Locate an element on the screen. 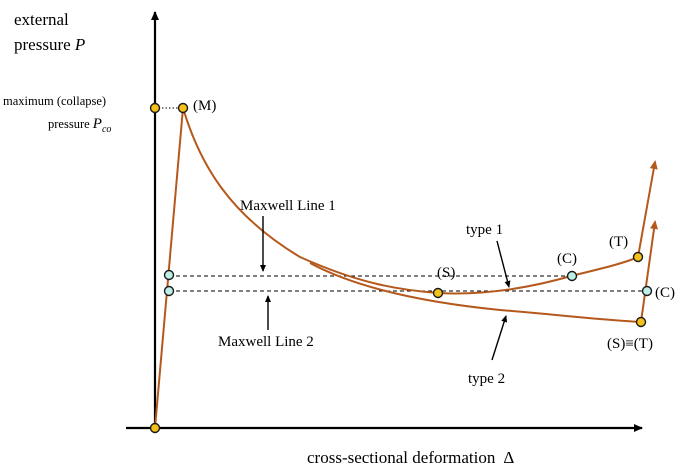 Image resolution: width=685 pixels, height=469 pixels. post-buckling-branch is located at coordinates (310, 200).